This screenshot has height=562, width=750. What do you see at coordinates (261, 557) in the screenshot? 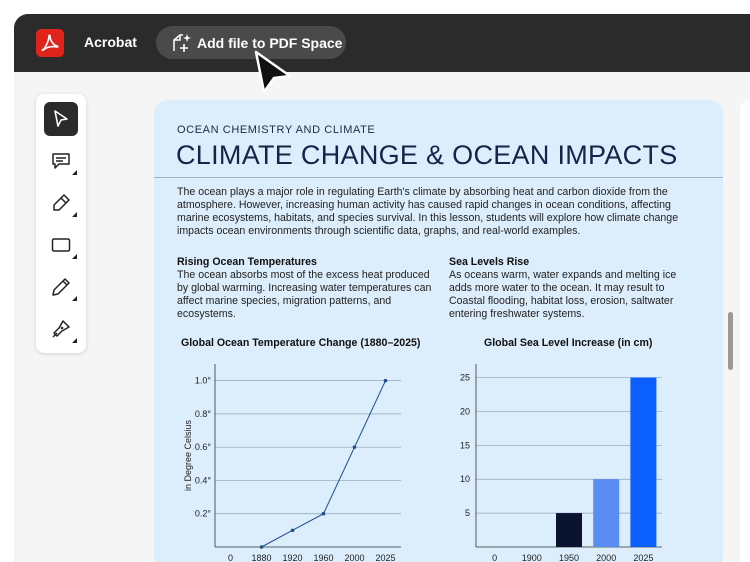
I see `x-tick-label: 1880` at bounding box center [261, 557].